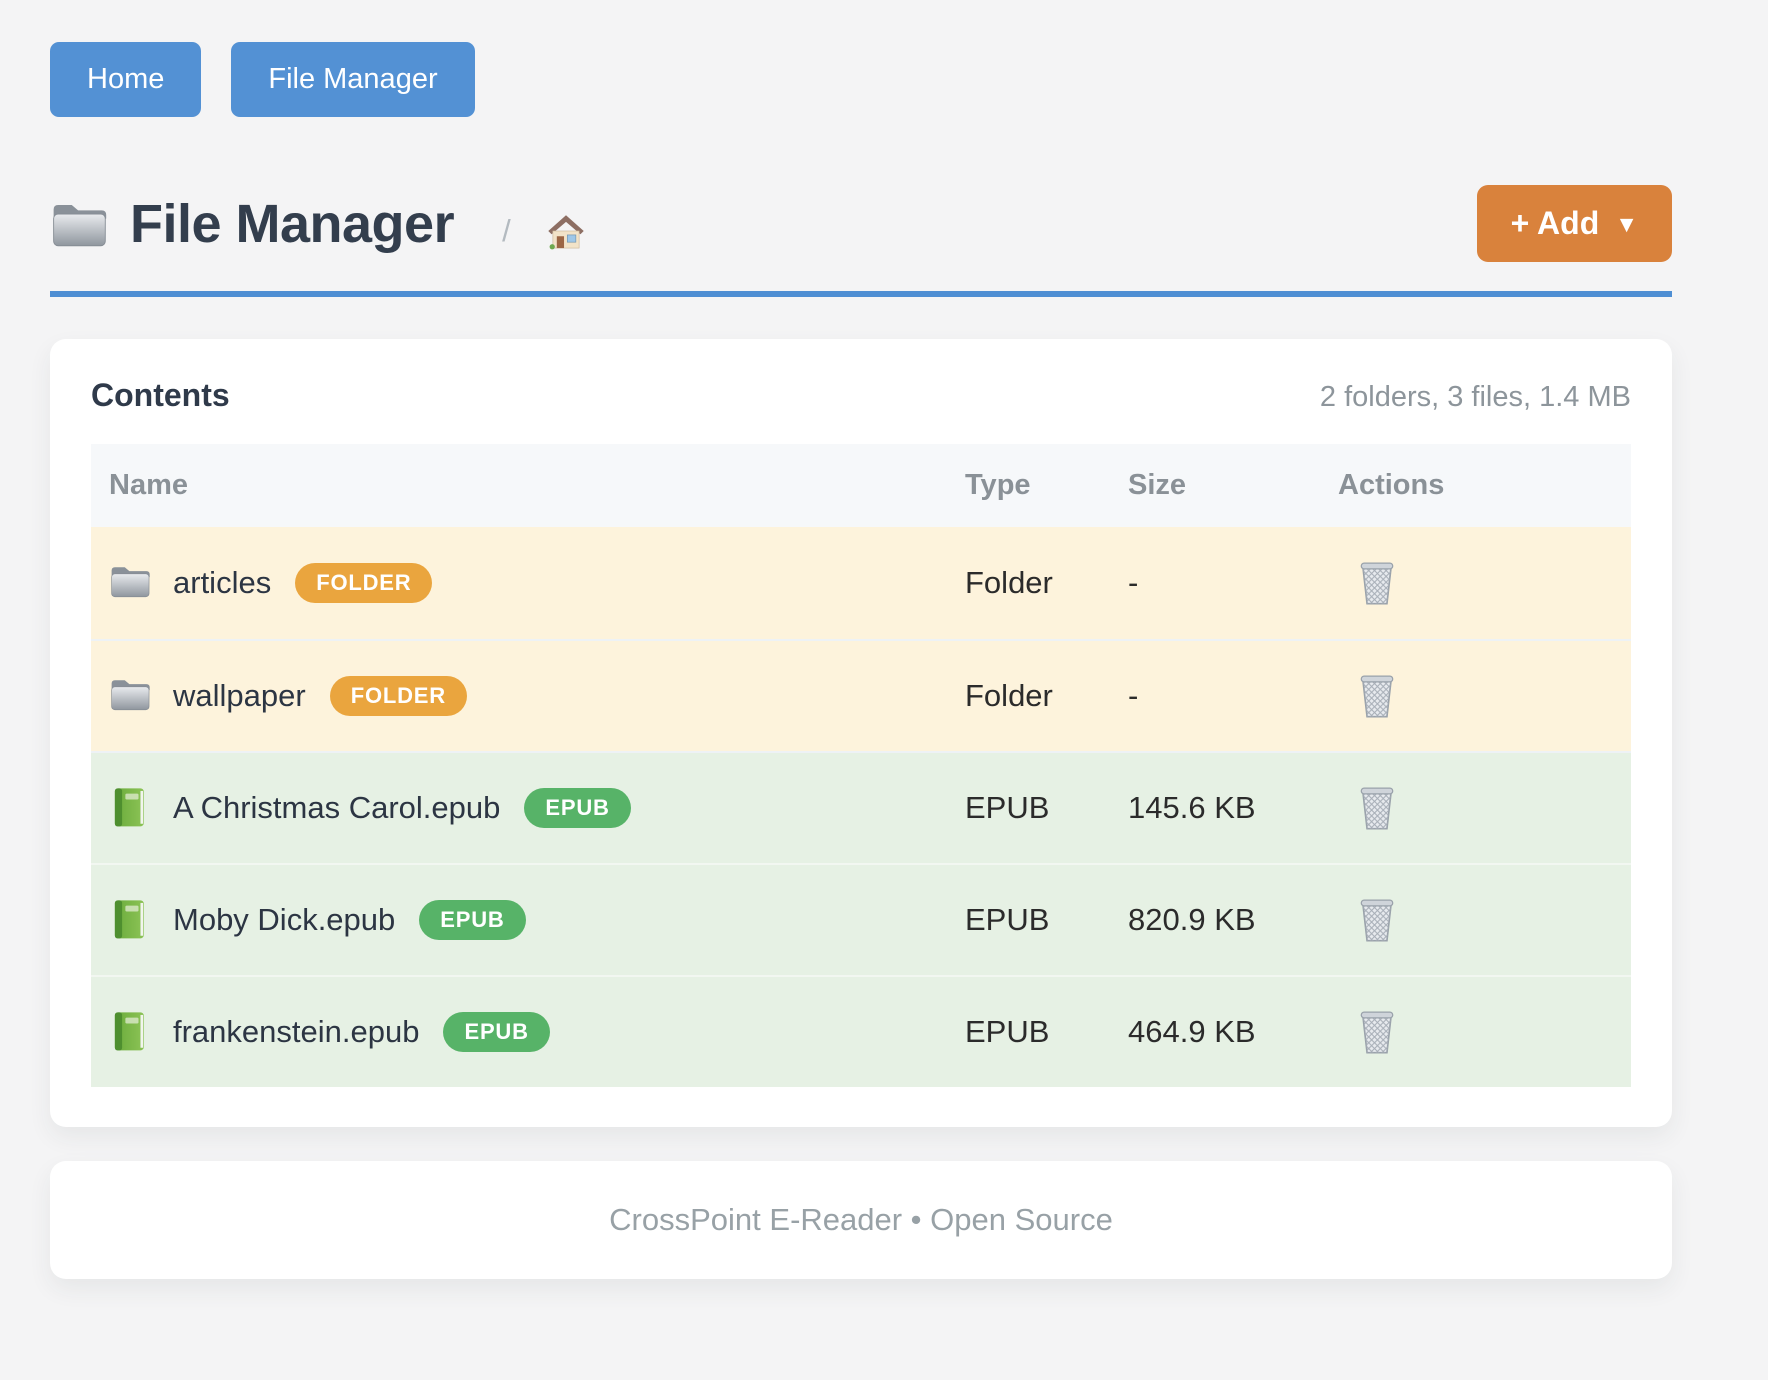  I want to click on column-header-name: Name, so click(148, 485).